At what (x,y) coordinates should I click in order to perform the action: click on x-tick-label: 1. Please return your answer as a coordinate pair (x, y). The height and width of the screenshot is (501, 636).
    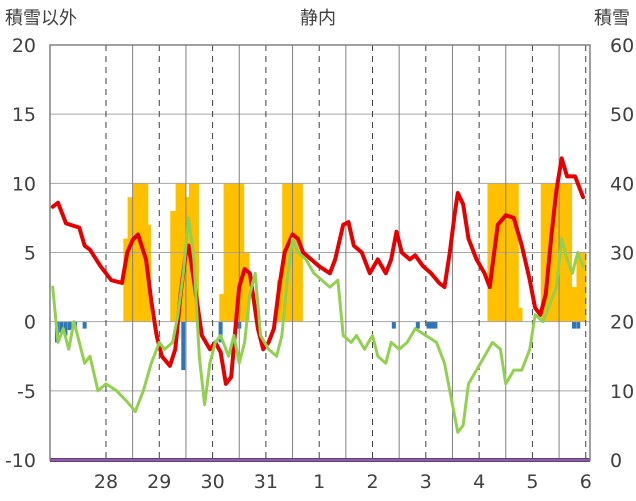
    Looking at the image, I should click on (319, 482).